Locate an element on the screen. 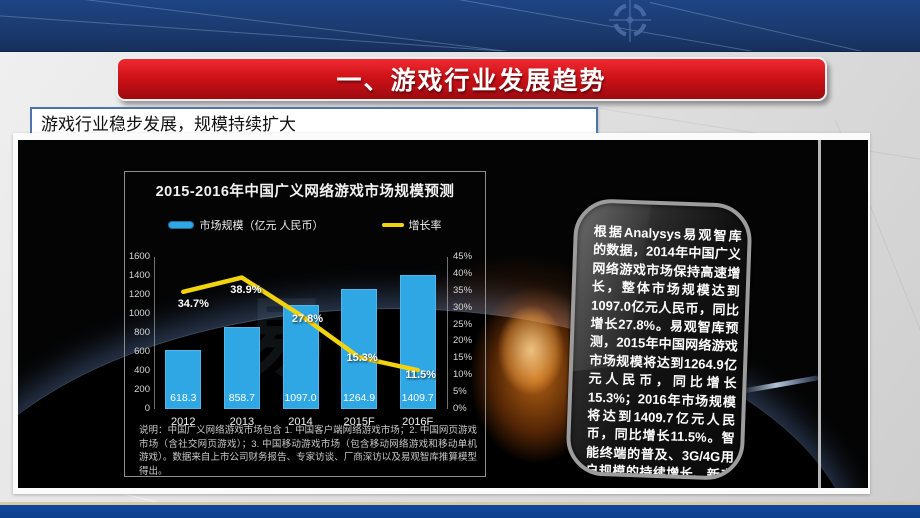  y-axis-label-left: 1600 is located at coordinates (139, 256).